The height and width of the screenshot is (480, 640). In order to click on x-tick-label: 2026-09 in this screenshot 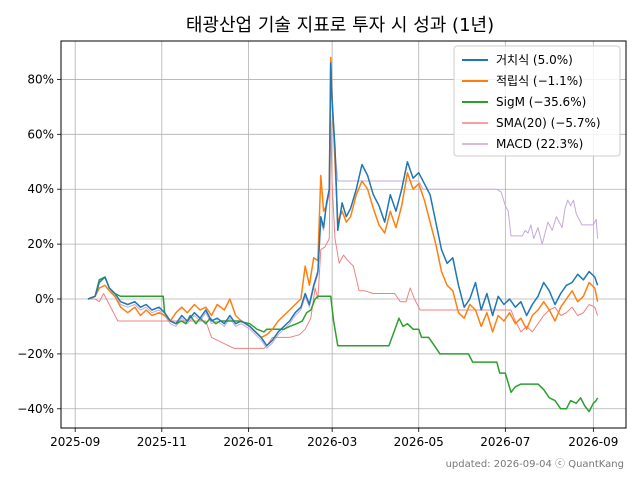, I will do `click(593, 442)`.